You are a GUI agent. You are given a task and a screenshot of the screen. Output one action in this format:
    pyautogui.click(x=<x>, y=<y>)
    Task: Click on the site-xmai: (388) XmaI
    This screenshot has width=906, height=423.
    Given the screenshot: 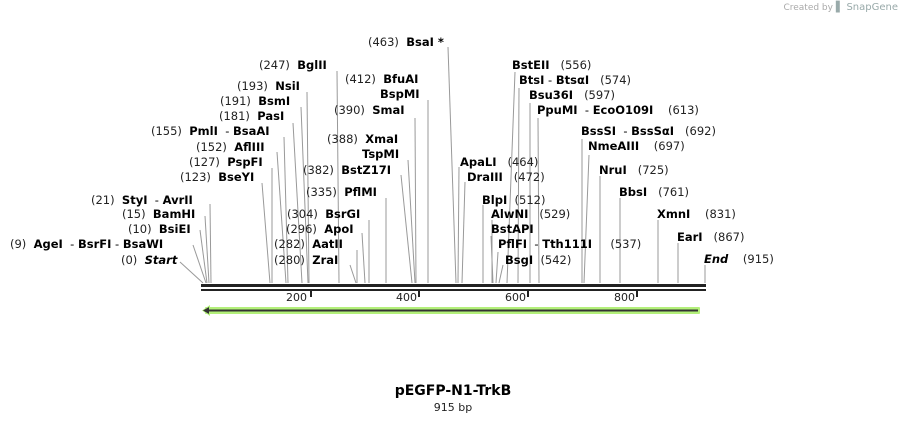 What is the action you would take?
    pyautogui.click(x=363, y=139)
    